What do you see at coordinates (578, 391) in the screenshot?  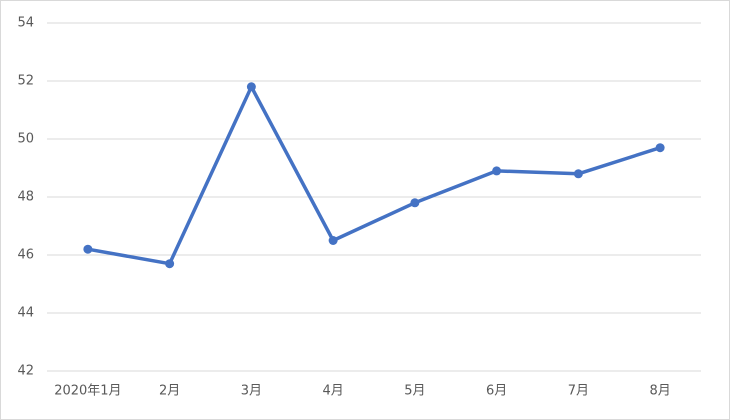 I see `x-tick-label: 7月` at bounding box center [578, 391].